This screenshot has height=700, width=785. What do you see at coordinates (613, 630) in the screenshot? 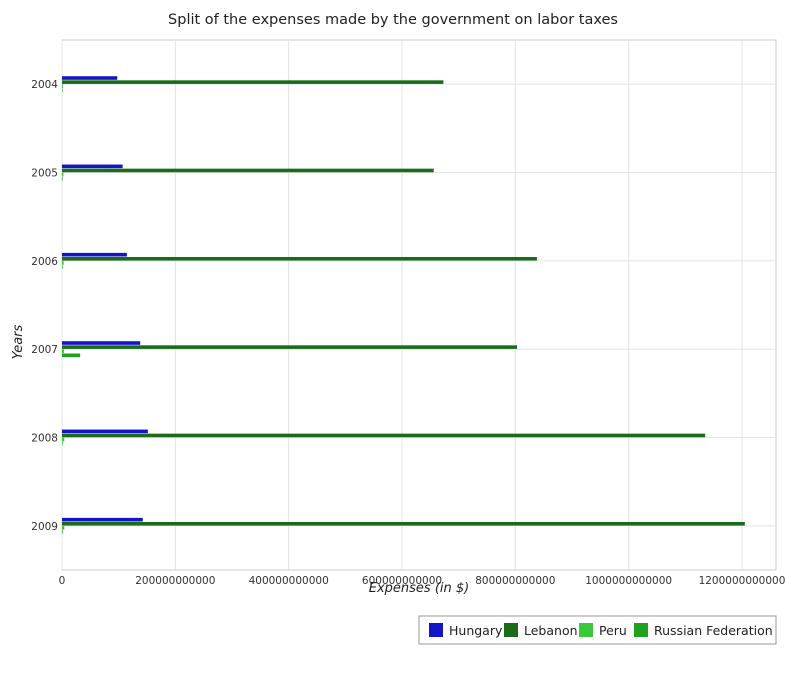
I see `legend-entry: Peru` at bounding box center [613, 630].